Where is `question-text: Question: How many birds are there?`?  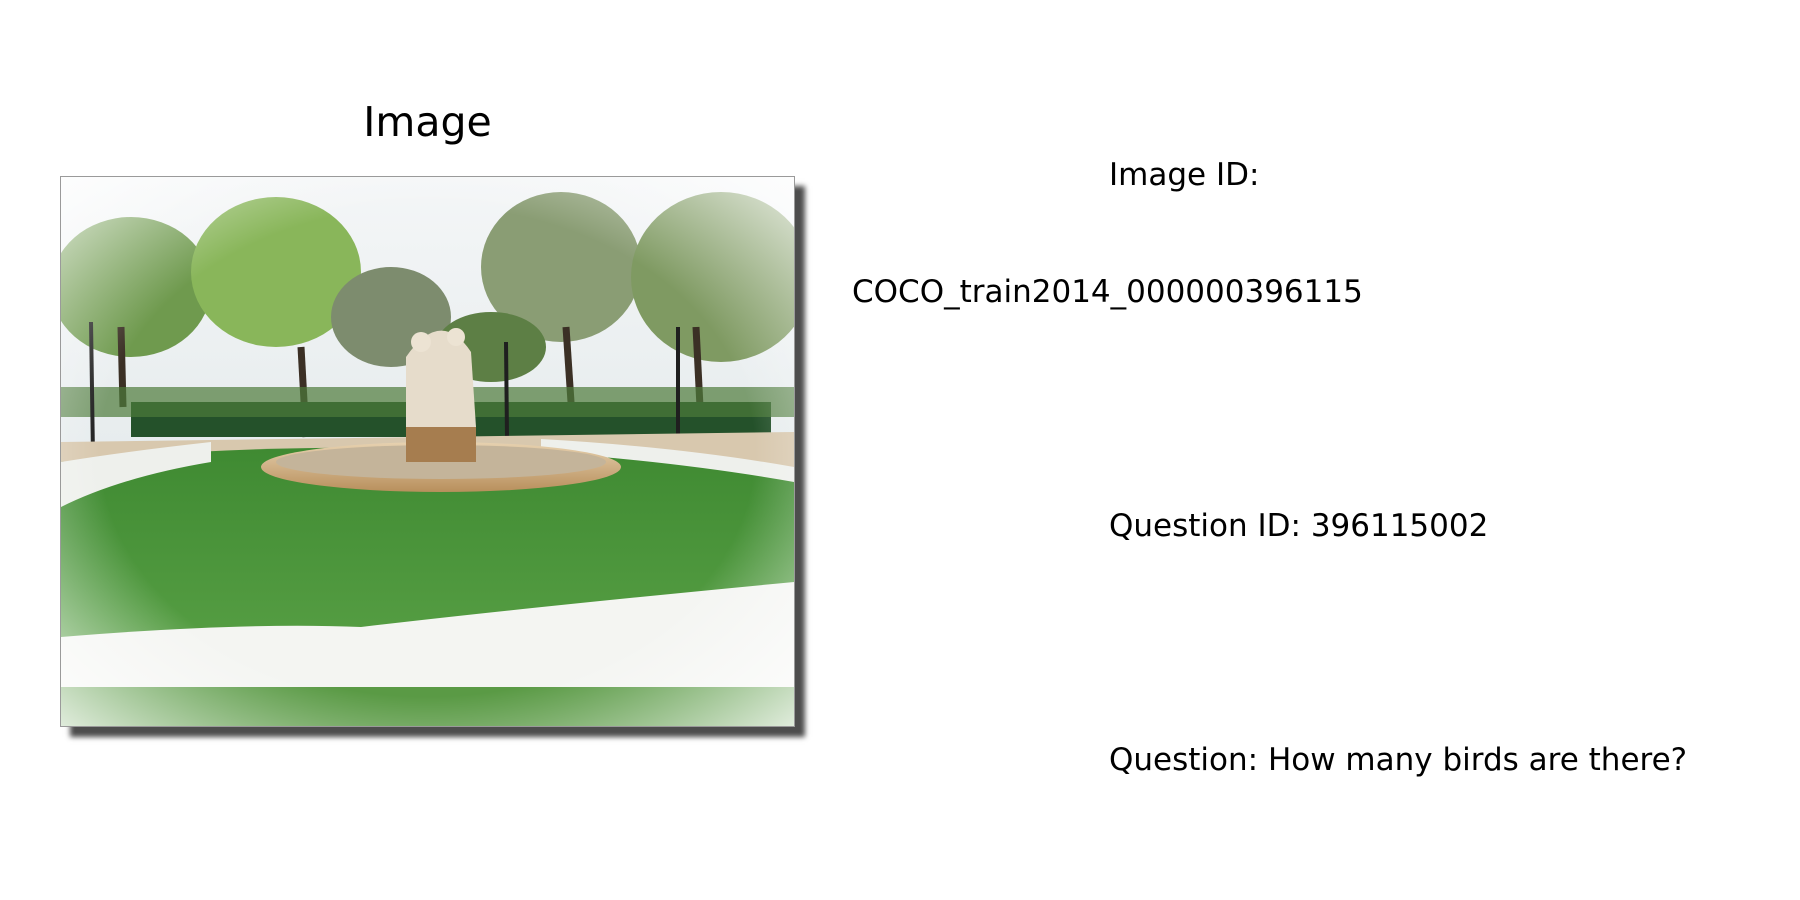
question-text: Question: How many birds are there? is located at coordinates (1398, 760).